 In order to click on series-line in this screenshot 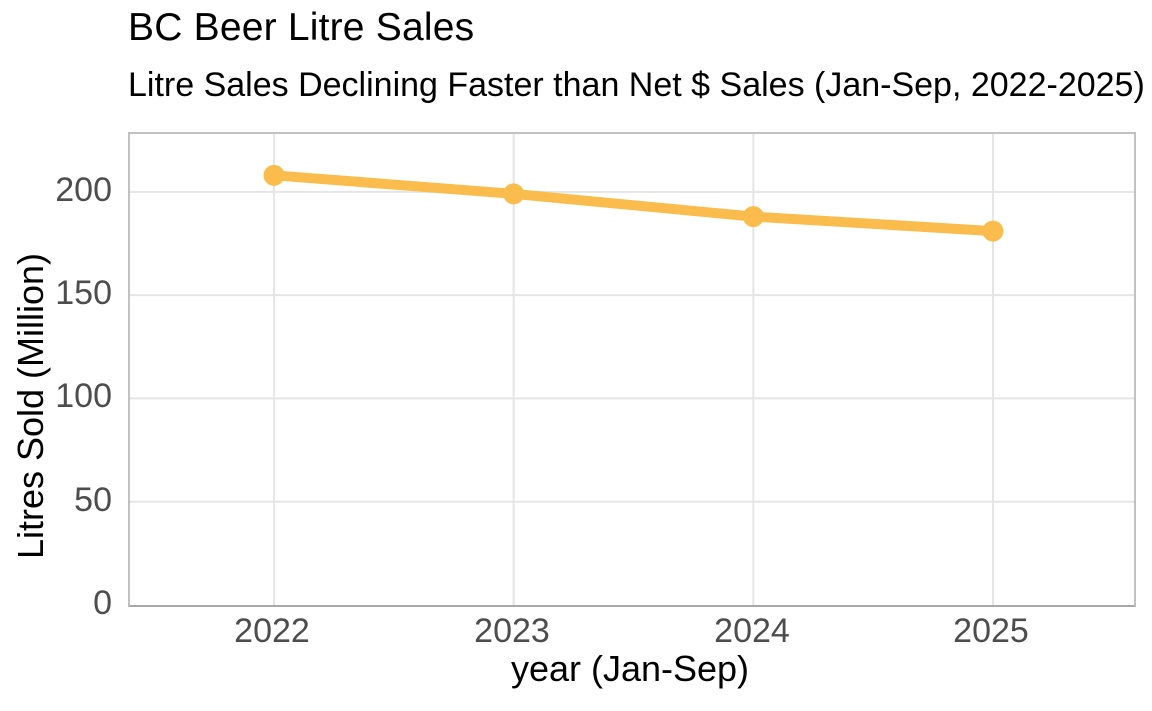, I will do `click(633, 203)`.